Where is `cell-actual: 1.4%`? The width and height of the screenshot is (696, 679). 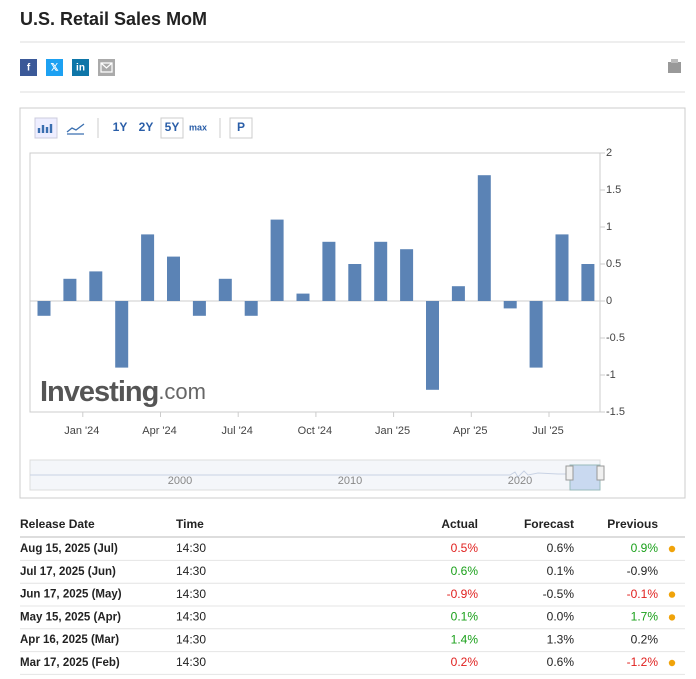
cell-actual: 1.4% is located at coordinates (465, 639).